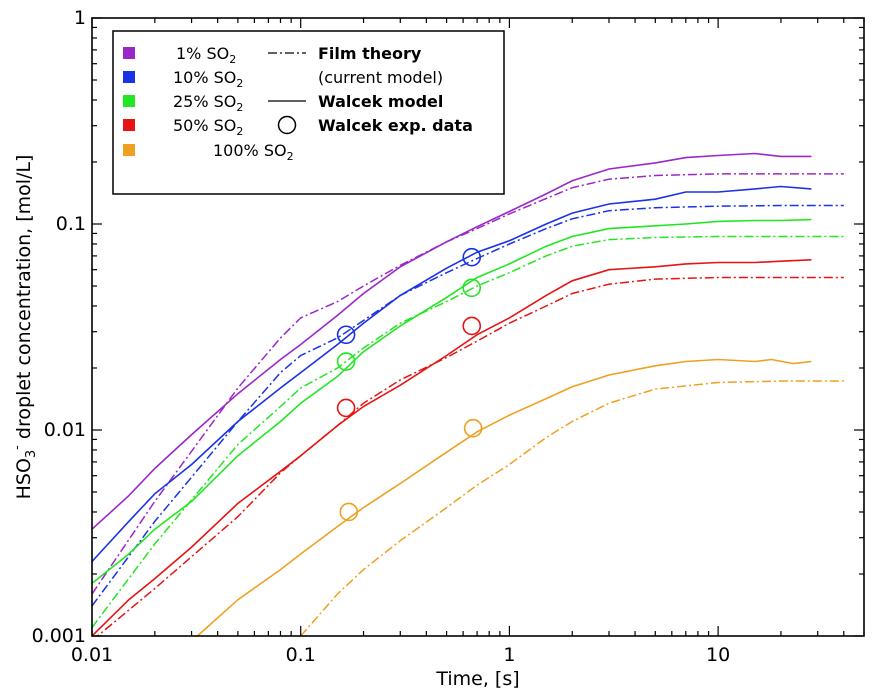 This screenshot has width=880, height=693. What do you see at coordinates (301, 655) in the screenshot?
I see `x-tick-label: 0.1` at bounding box center [301, 655].